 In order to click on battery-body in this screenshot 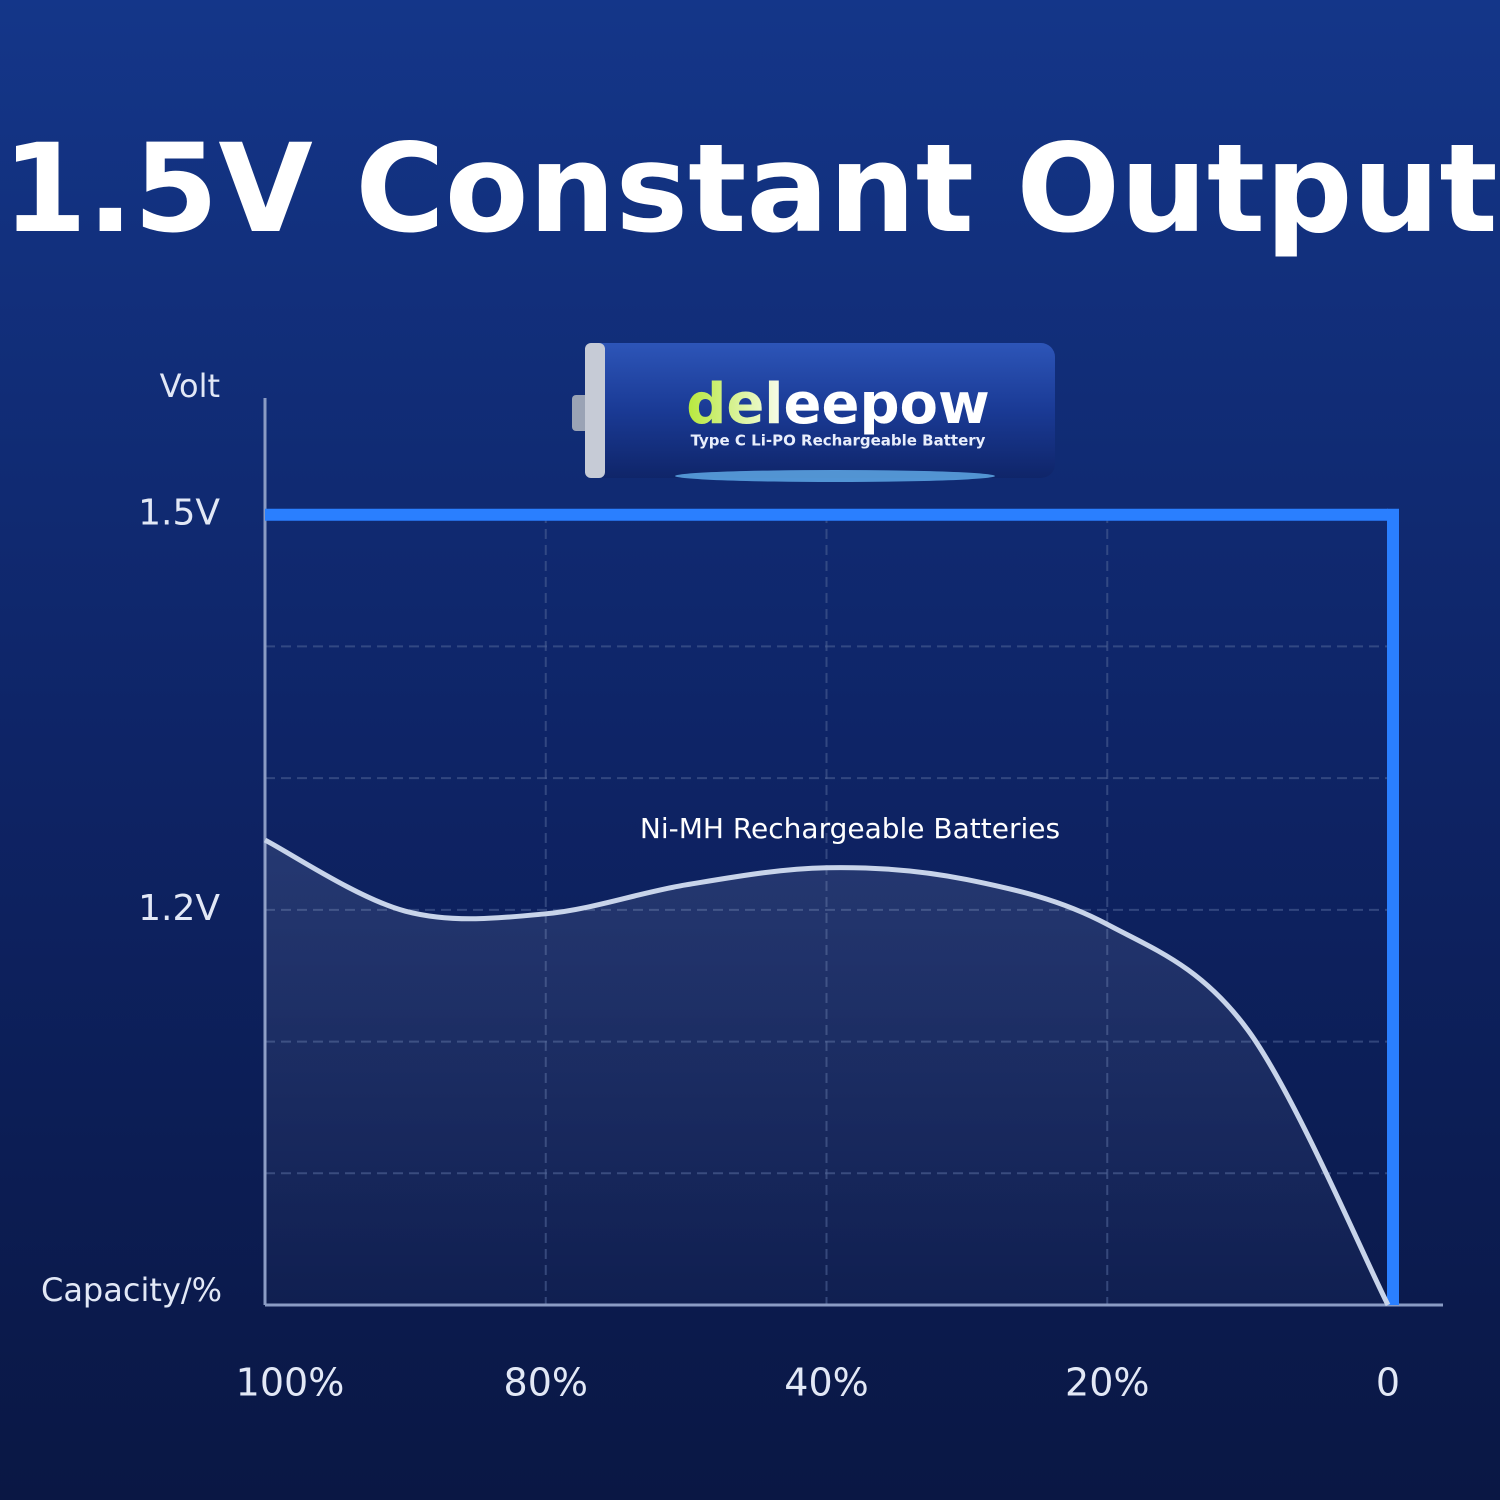, I will do `click(820, 410)`.